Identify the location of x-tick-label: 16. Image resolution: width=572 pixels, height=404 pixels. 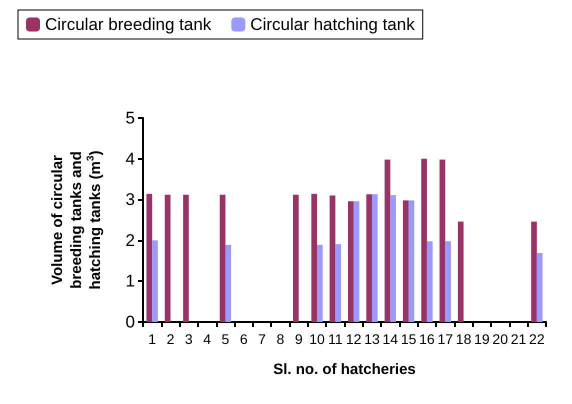
(427, 339).